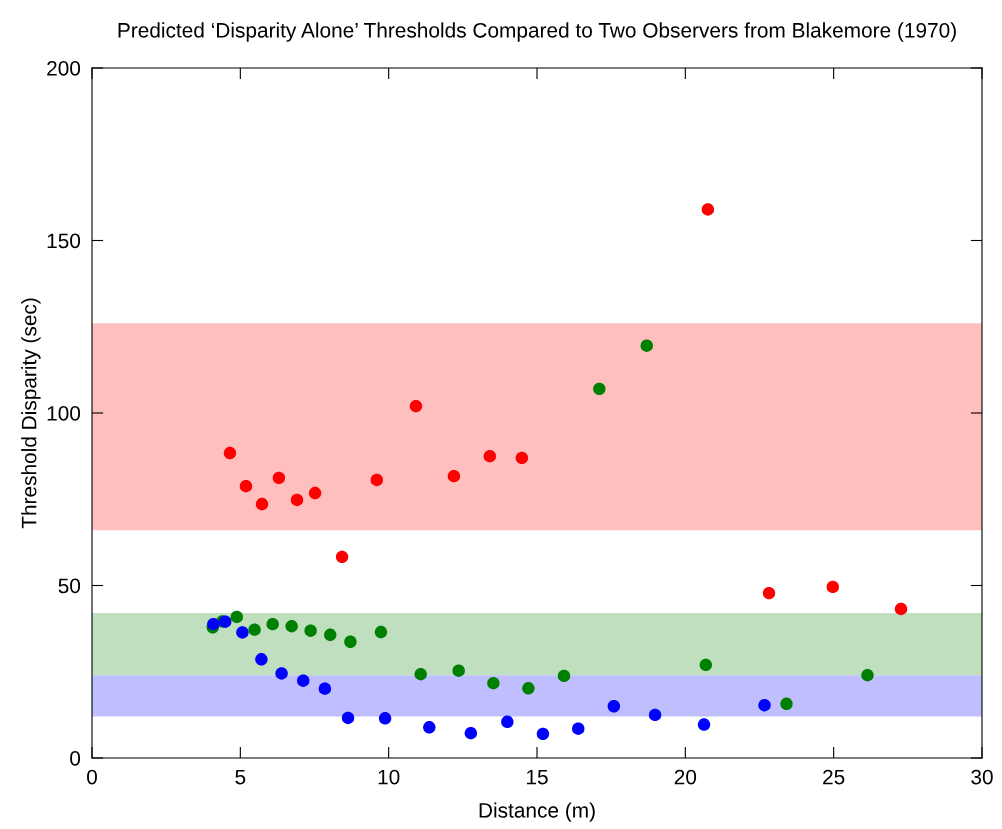  I want to click on x-axis-title: Distance (m), so click(537, 812).